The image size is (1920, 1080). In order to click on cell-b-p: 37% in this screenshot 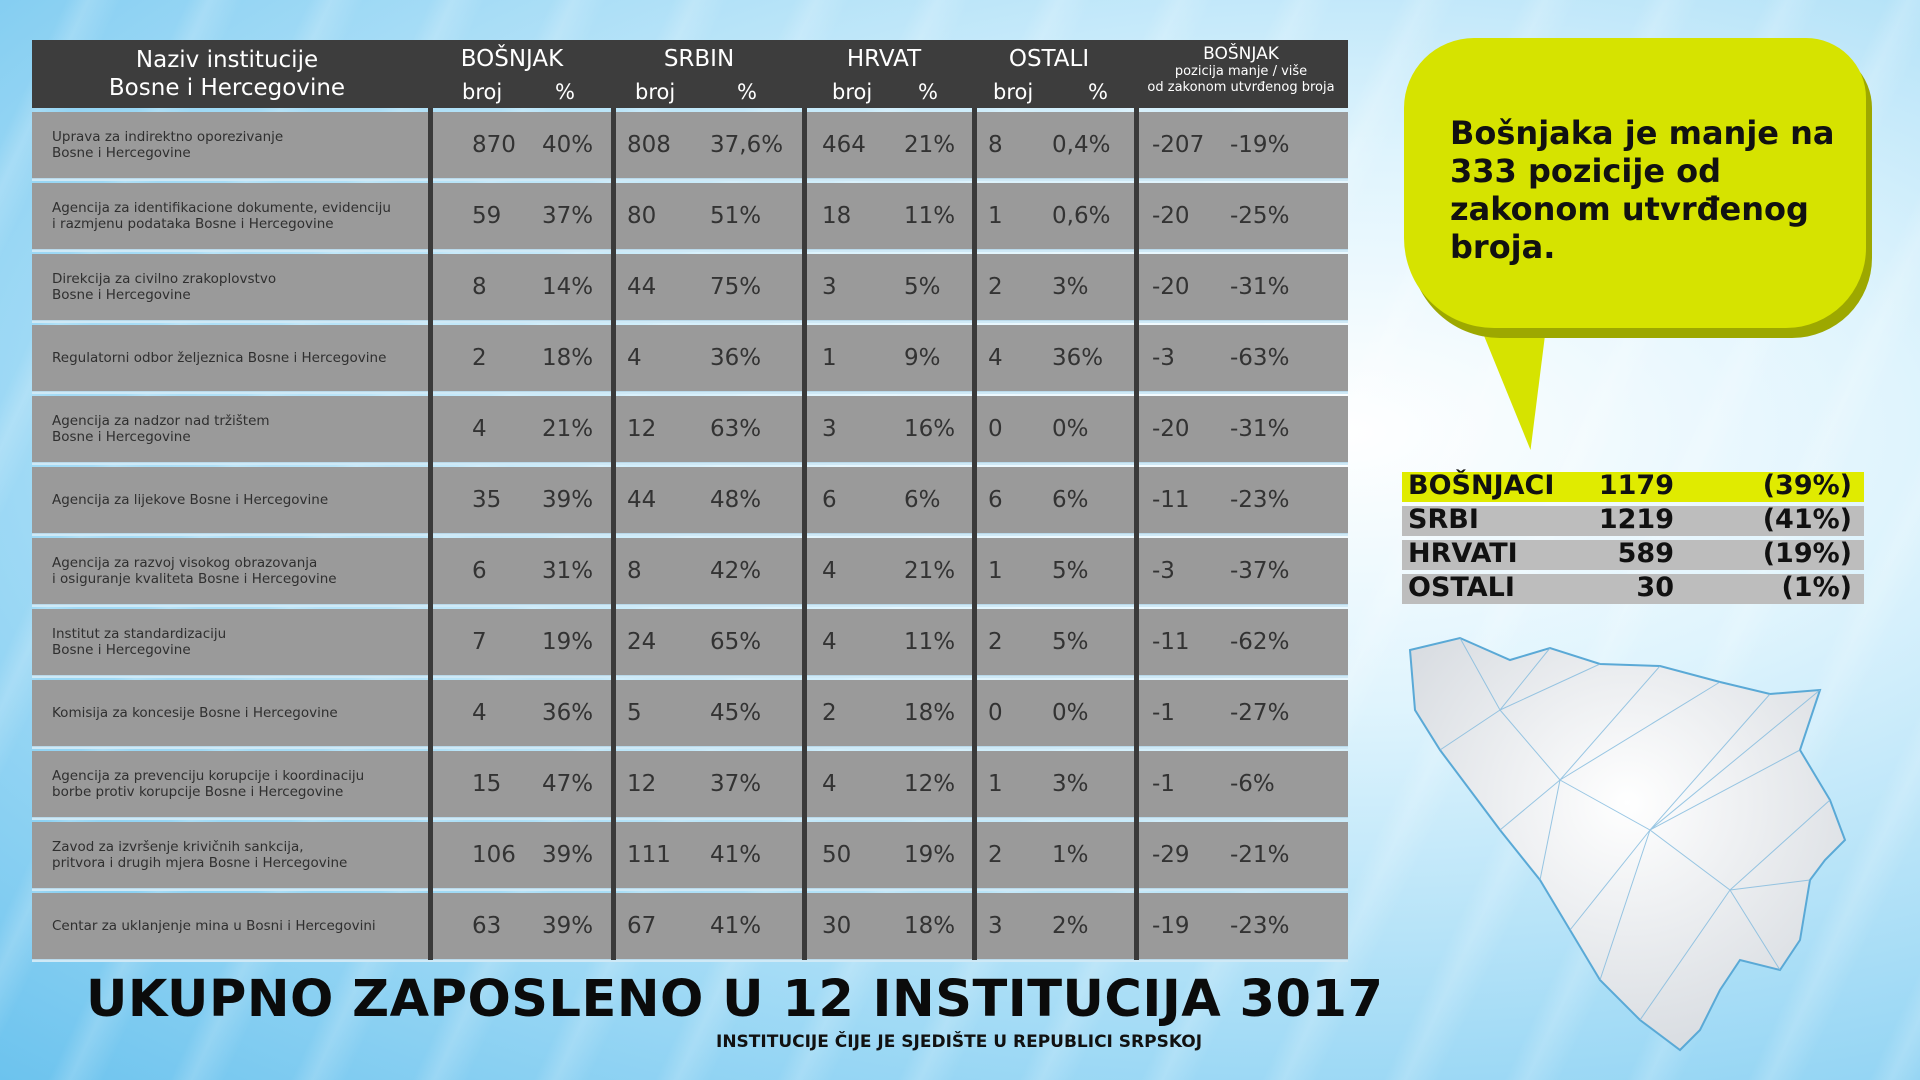, I will do `click(568, 216)`.